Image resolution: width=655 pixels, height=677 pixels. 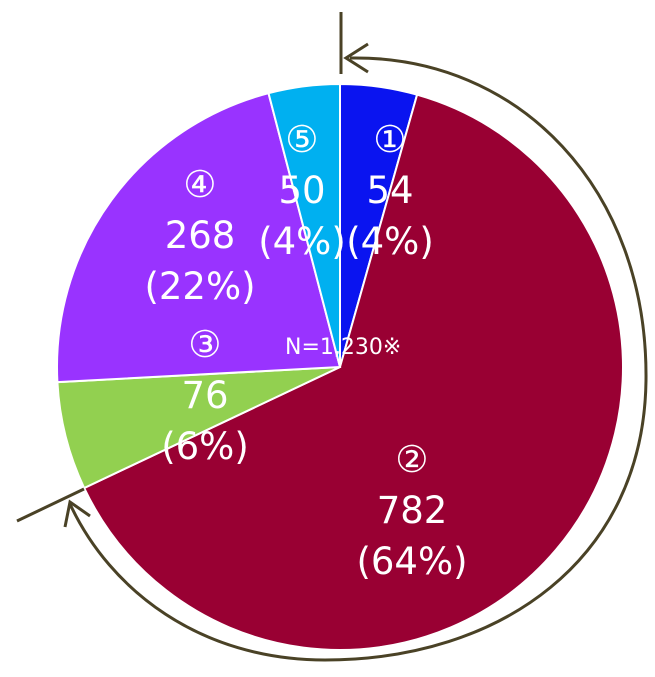 I want to click on slice-3-marker: ③, so click(x=204, y=344).